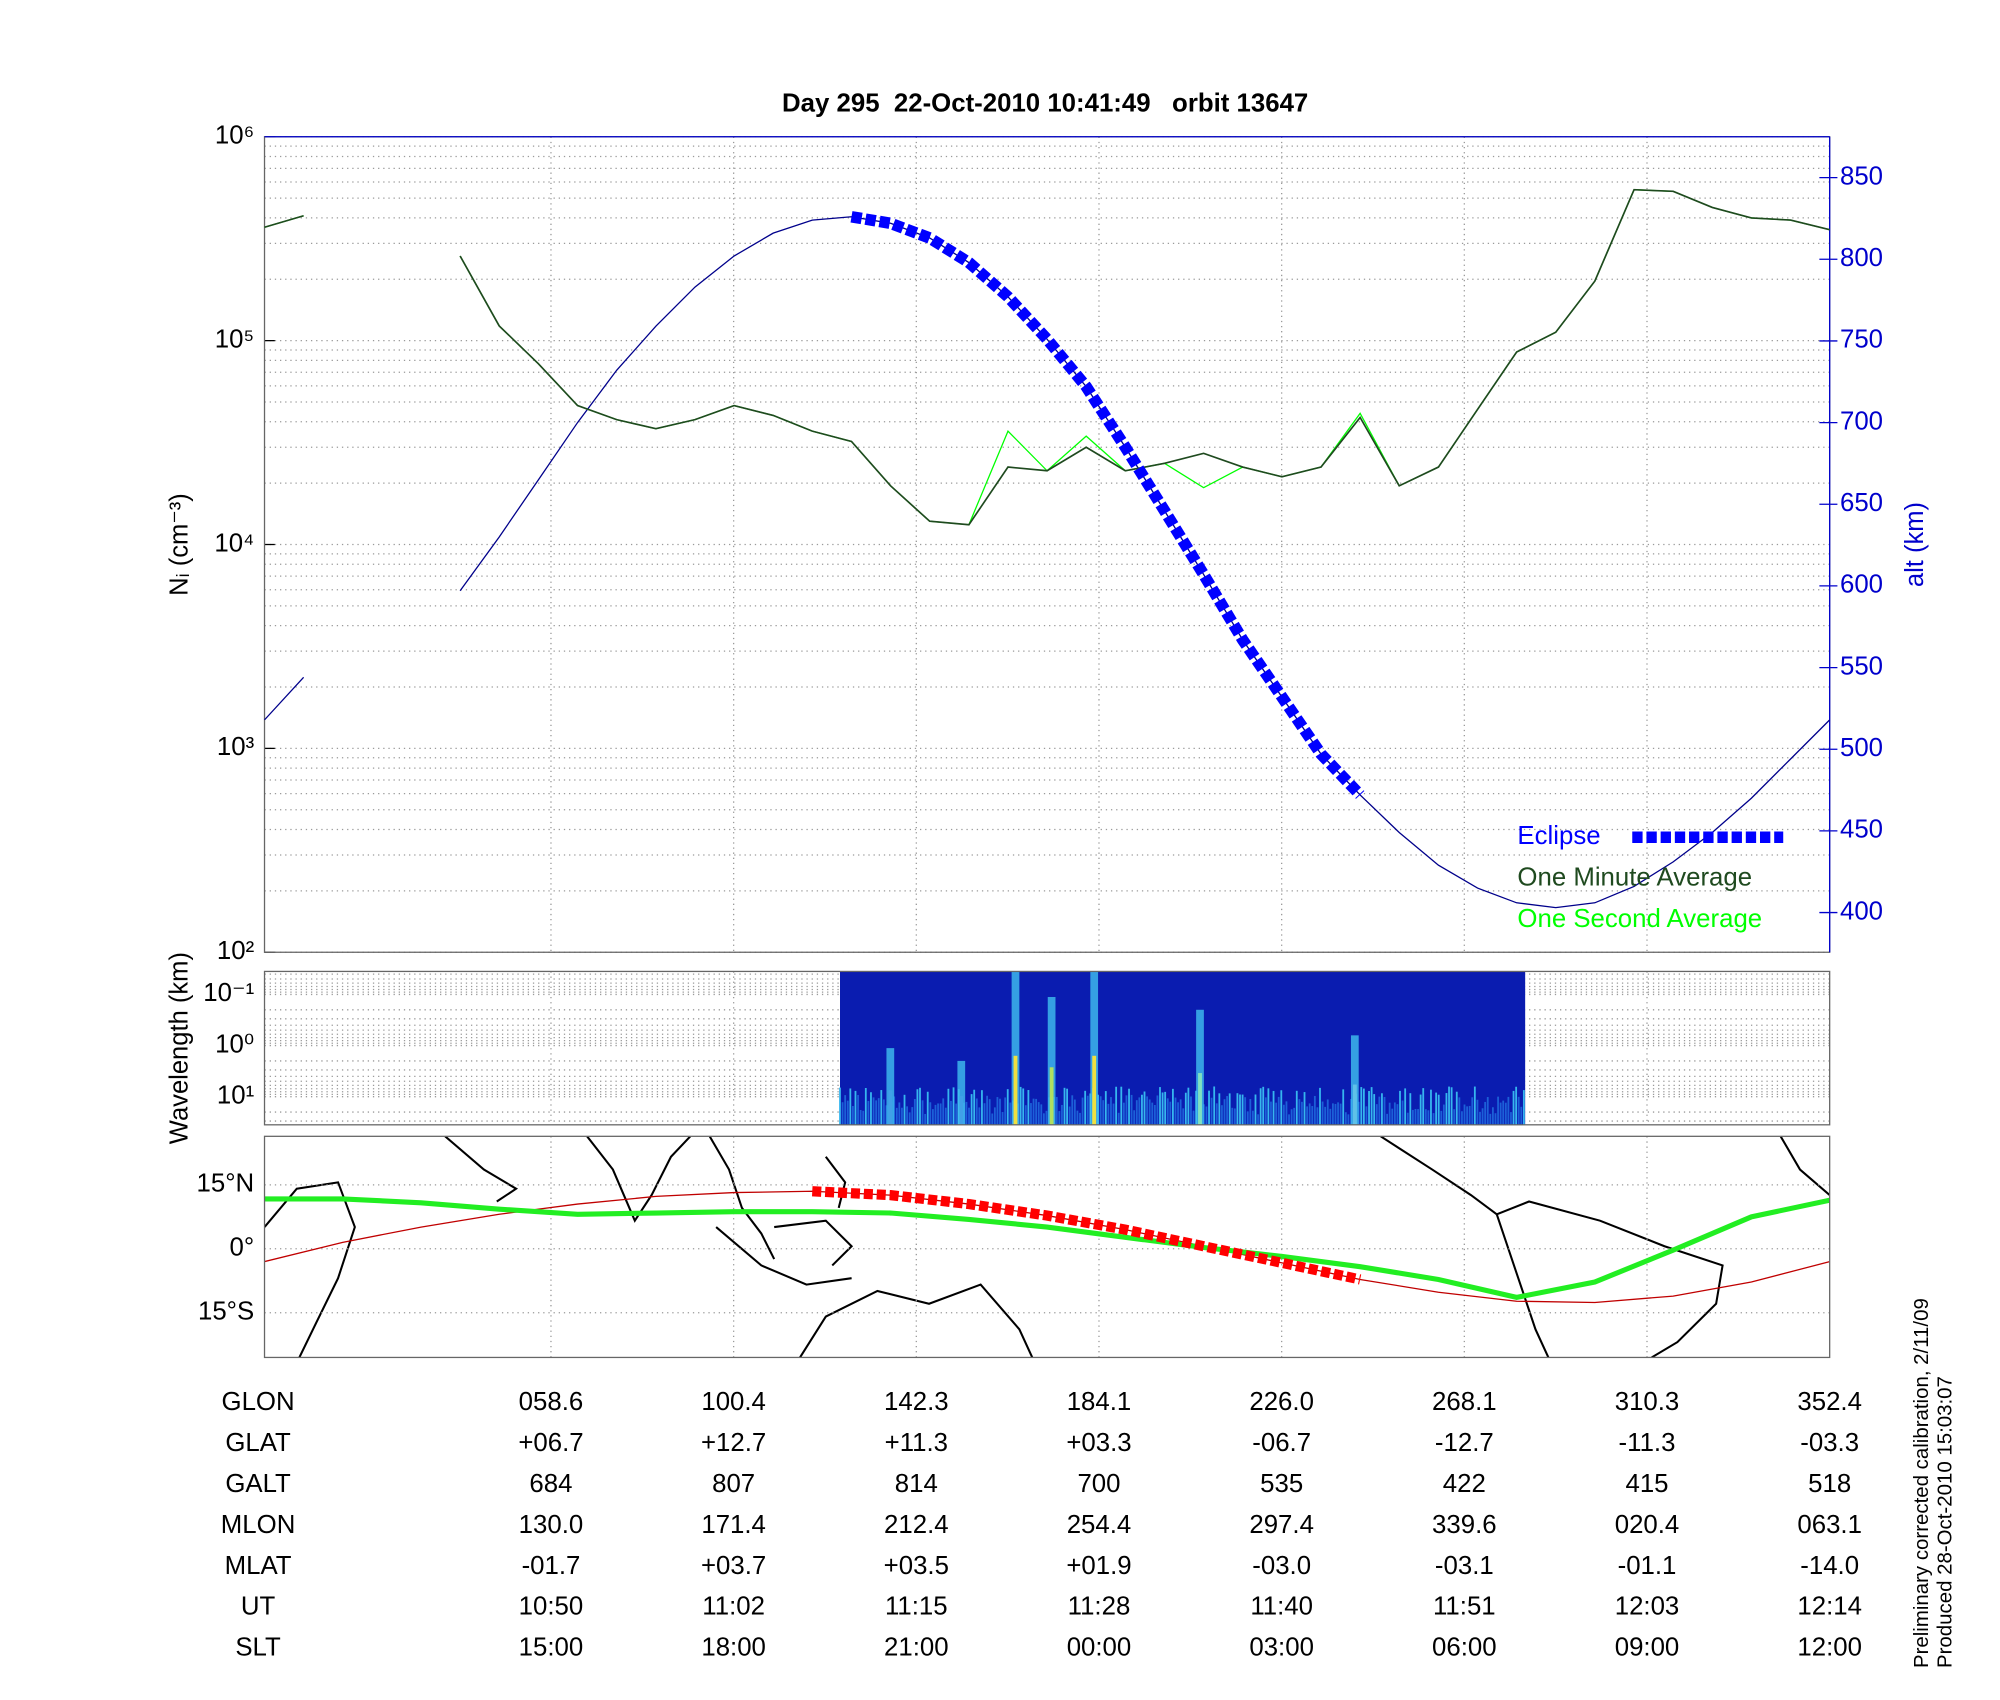 Image resolution: width=2000 pixels, height=1700 pixels. Describe the element at coordinates (236, 951) in the screenshot. I see `y-tick-label: 10²` at that location.